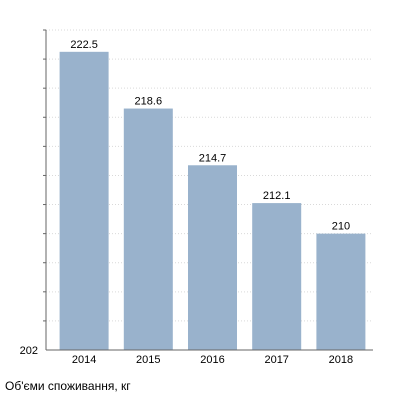 This screenshot has width=400, height=405. Describe the element at coordinates (148, 360) in the screenshot. I see `x-tick-label-2015: 2015` at that location.